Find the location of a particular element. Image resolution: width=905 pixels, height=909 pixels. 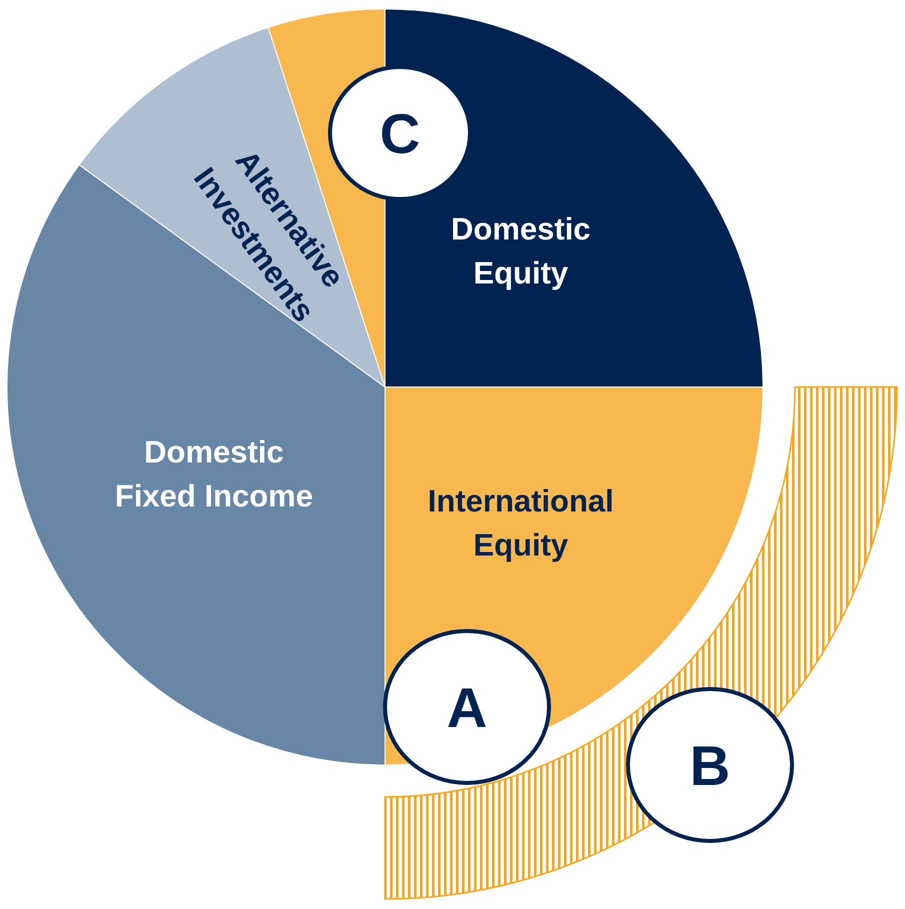

text: B is located at coordinates (710, 765).